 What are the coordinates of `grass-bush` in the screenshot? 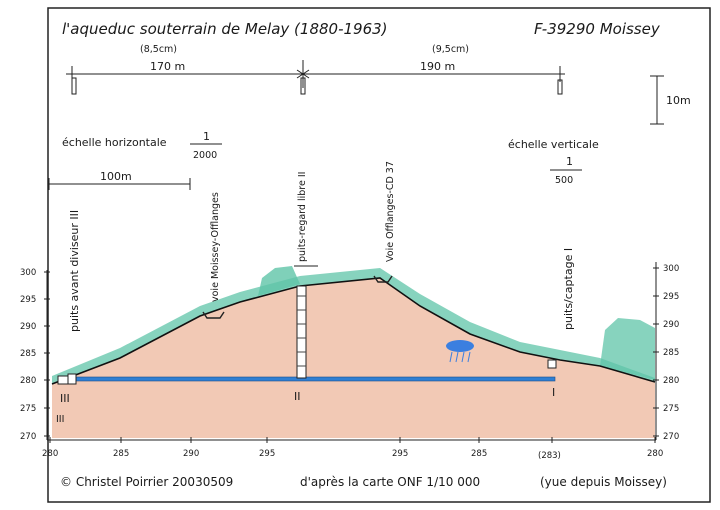 It's located at (627, 349).